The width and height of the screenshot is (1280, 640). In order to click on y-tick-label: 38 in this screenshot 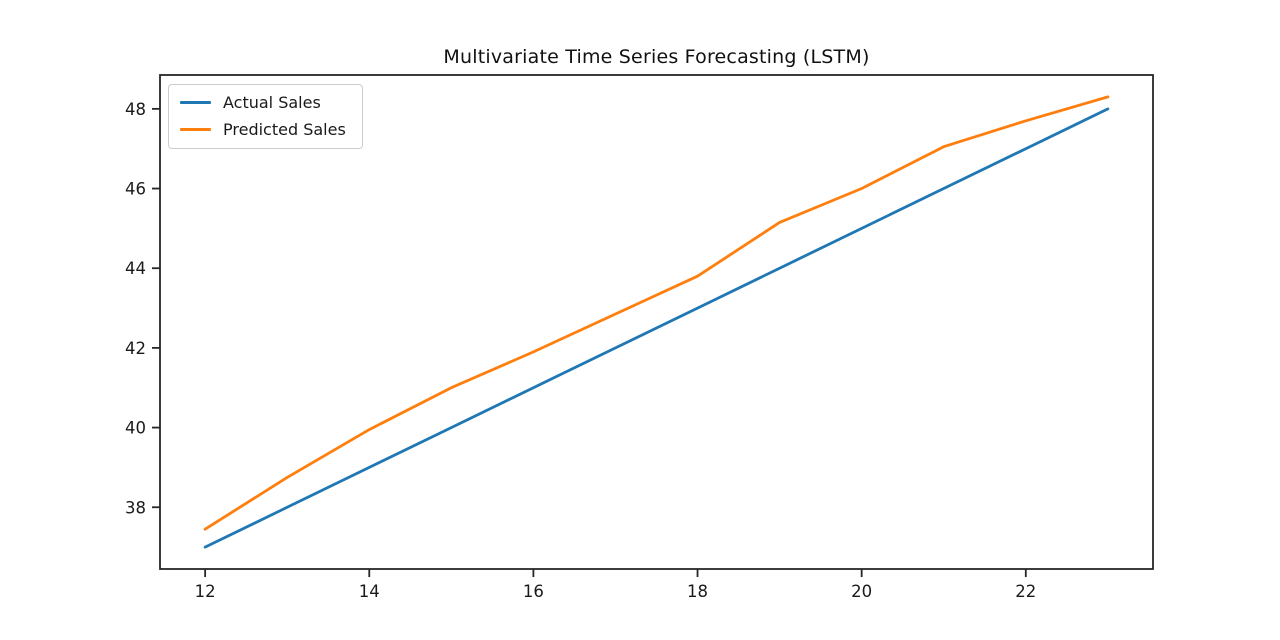, I will do `click(135, 507)`.